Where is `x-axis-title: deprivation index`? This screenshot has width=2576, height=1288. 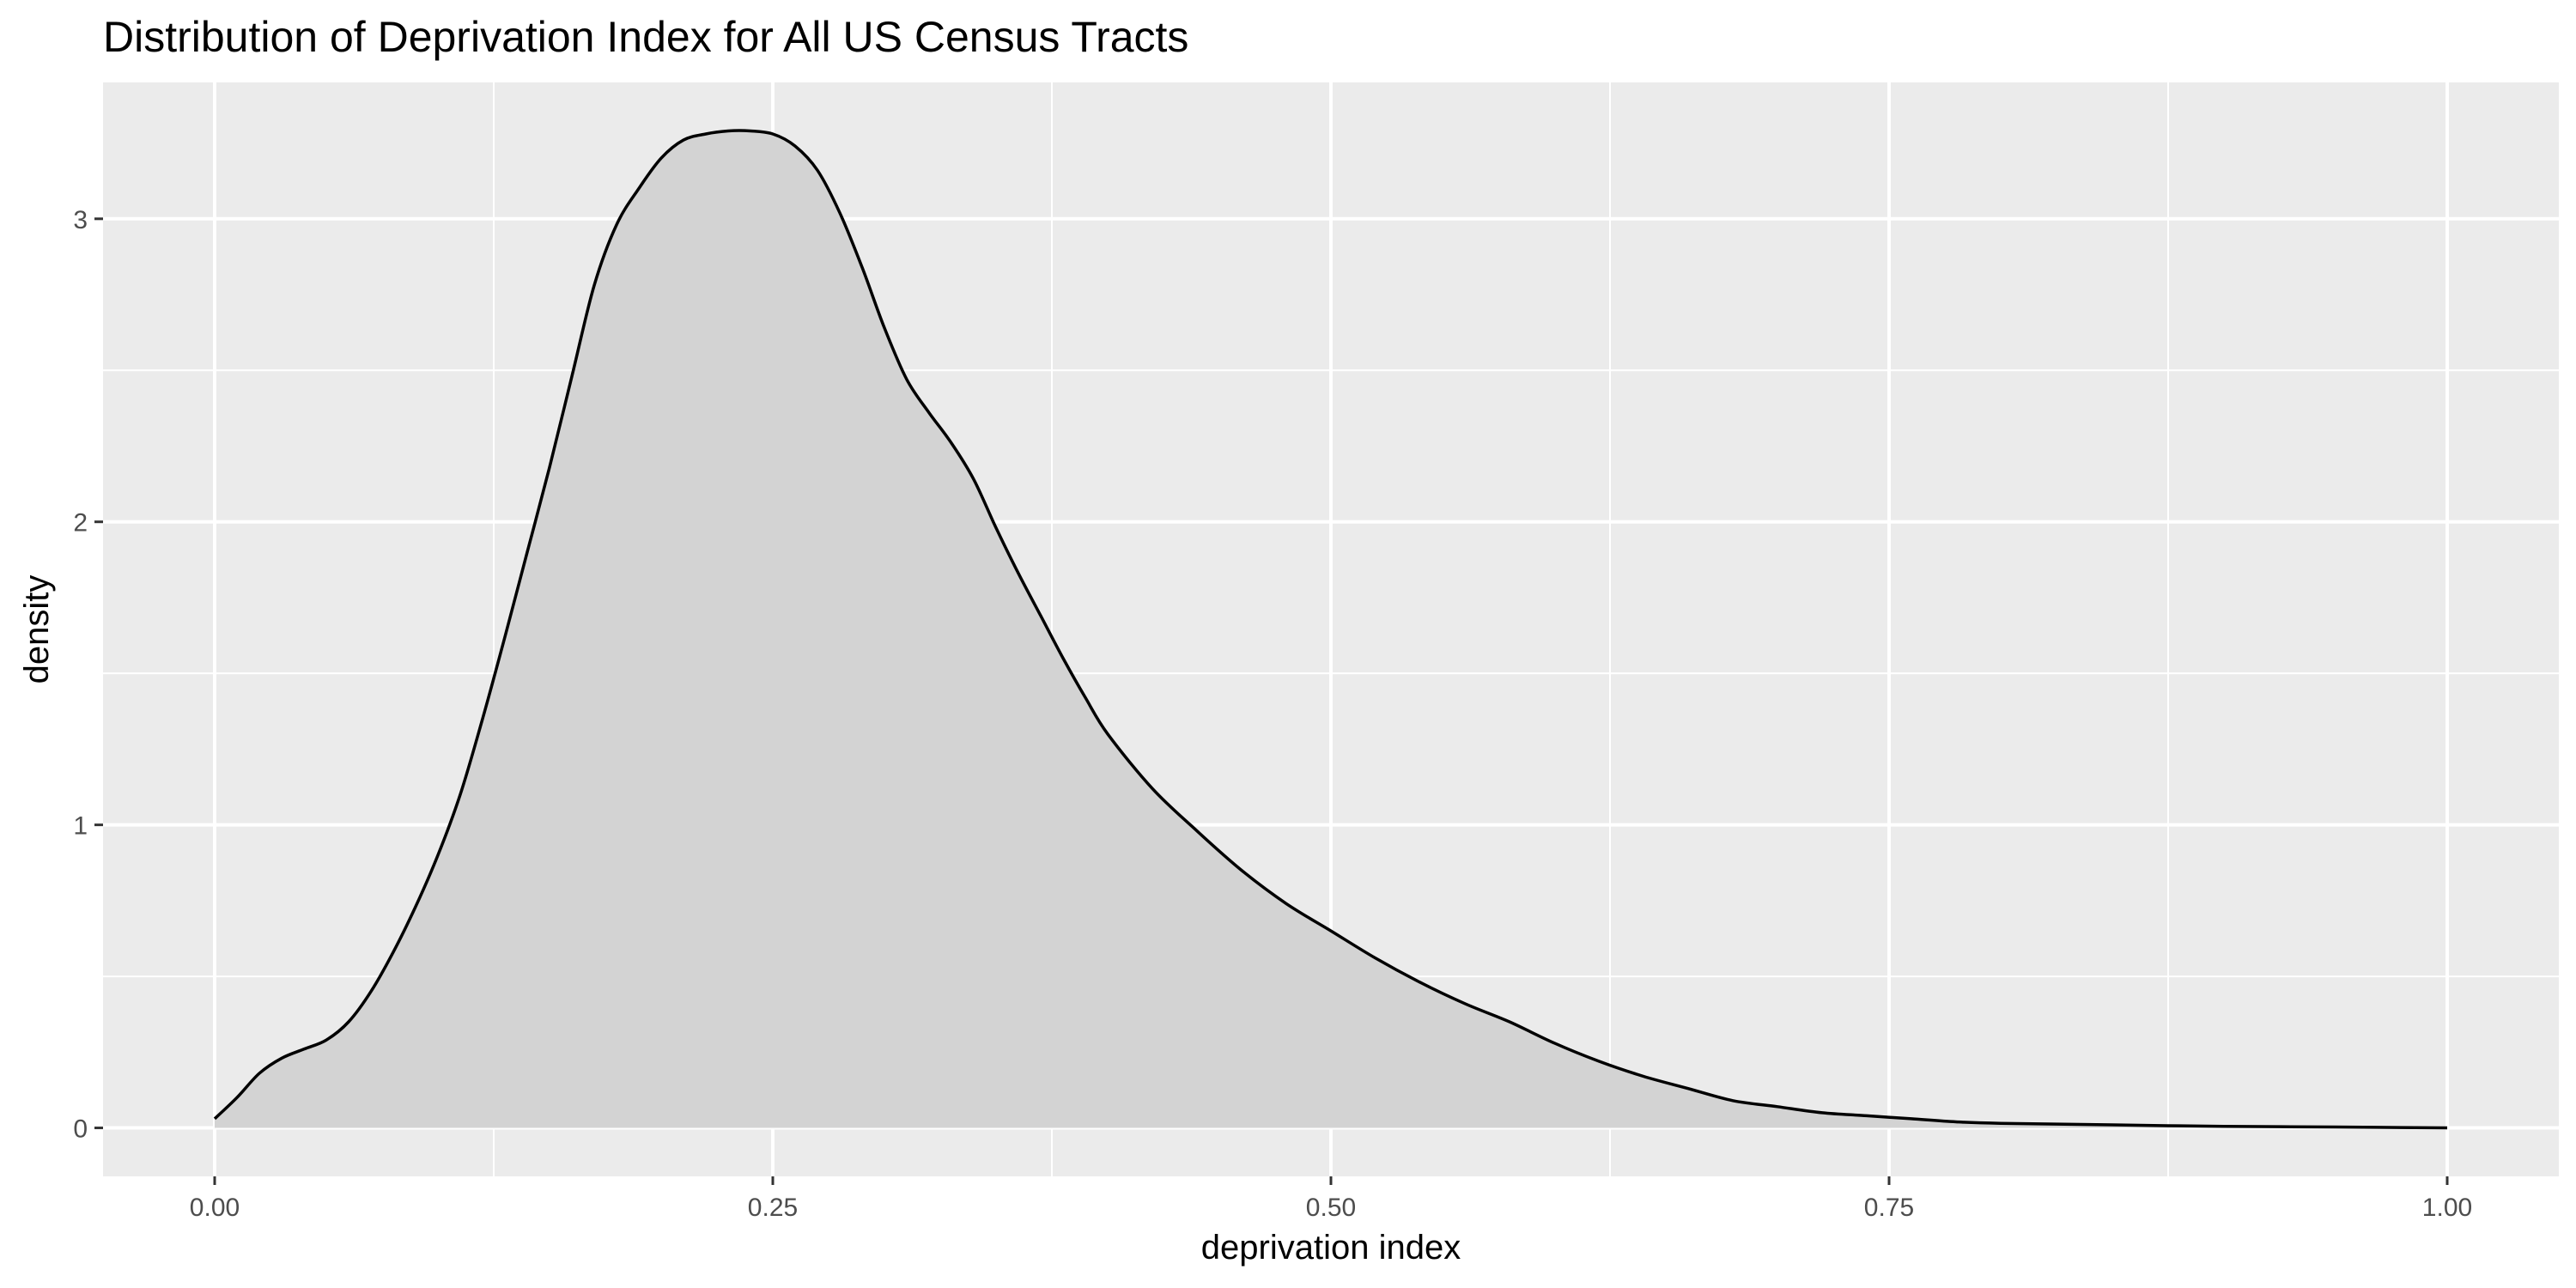 x-axis-title: deprivation index is located at coordinates (1331, 1248).